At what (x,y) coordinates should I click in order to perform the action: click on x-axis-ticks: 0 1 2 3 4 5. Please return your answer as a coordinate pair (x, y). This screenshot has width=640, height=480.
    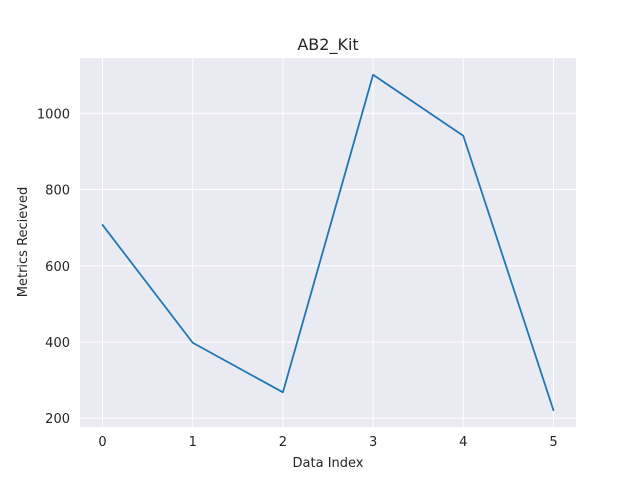
    Looking at the image, I should click on (327, 442).